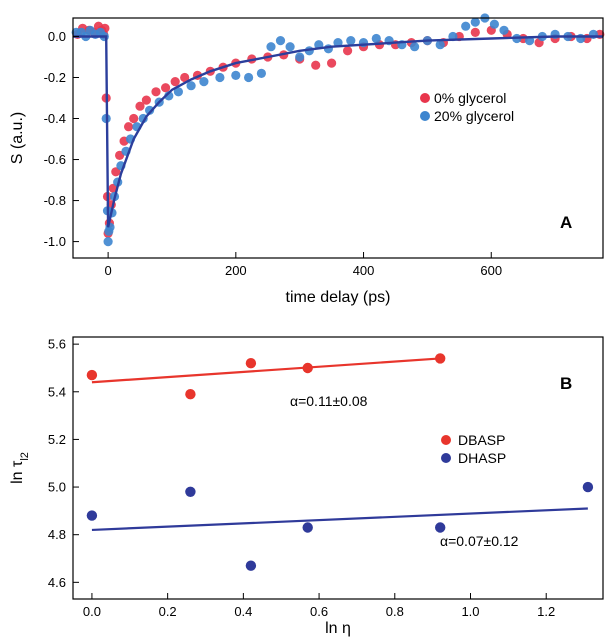 The width and height of the screenshot is (611, 640). What do you see at coordinates (491, 270) in the screenshot?
I see `panel-a-x-tick-label: 600` at bounding box center [491, 270].